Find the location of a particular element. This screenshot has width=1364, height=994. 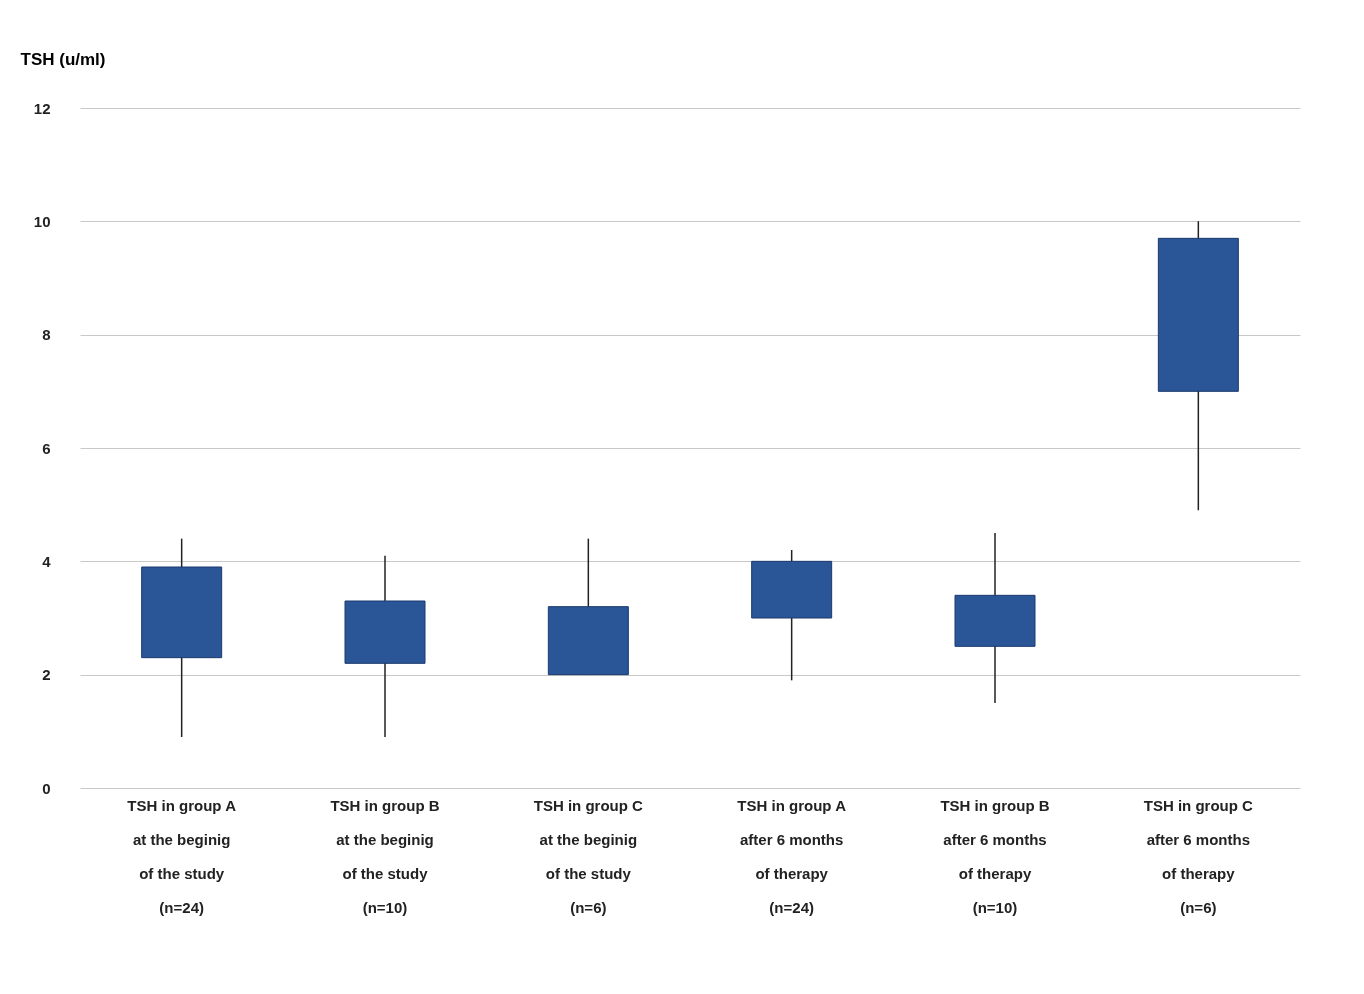

x-tick-label: TSH in group B at the beginig of the study (n=10) is located at coordinates (385, 856).